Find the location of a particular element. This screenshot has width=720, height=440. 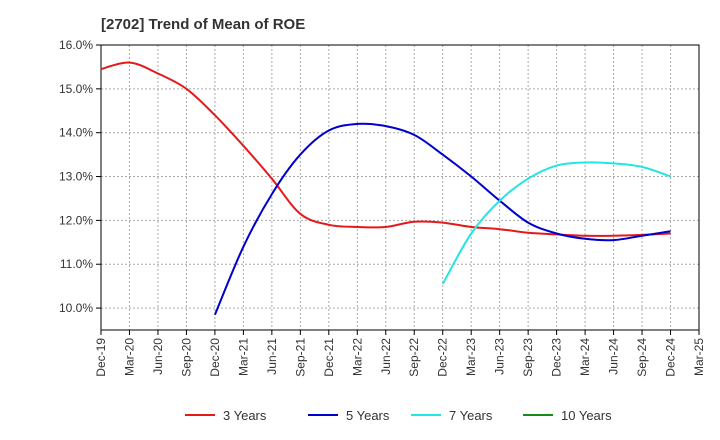

x-tick-label: Dec-21 is located at coordinates (329, 357).